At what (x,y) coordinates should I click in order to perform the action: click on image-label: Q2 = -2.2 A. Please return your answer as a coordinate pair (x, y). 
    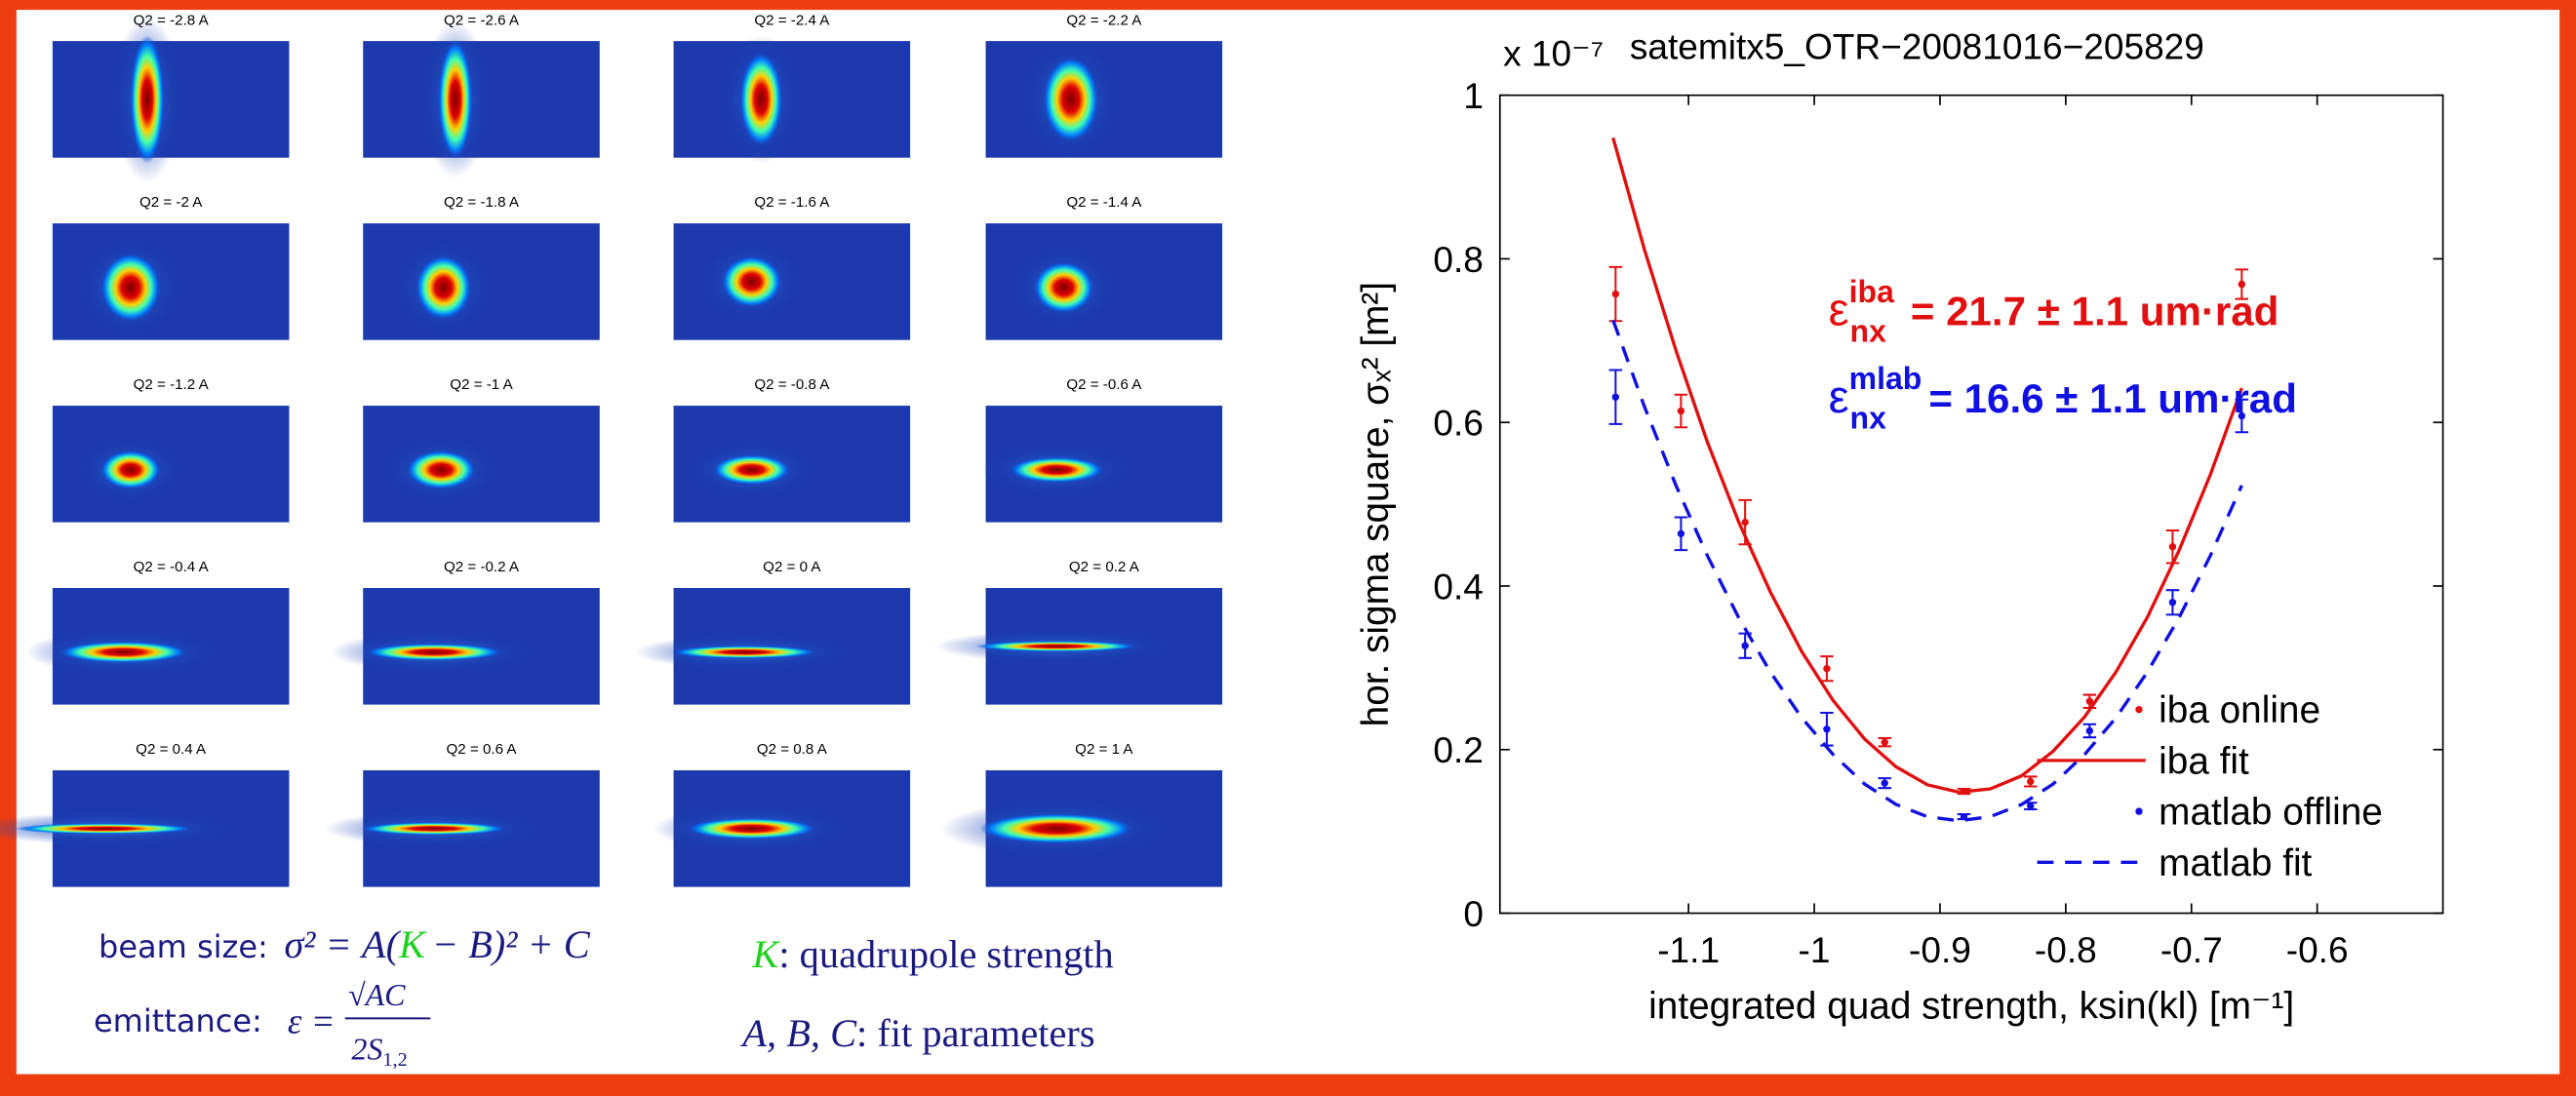
    Looking at the image, I should click on (1104, 20).